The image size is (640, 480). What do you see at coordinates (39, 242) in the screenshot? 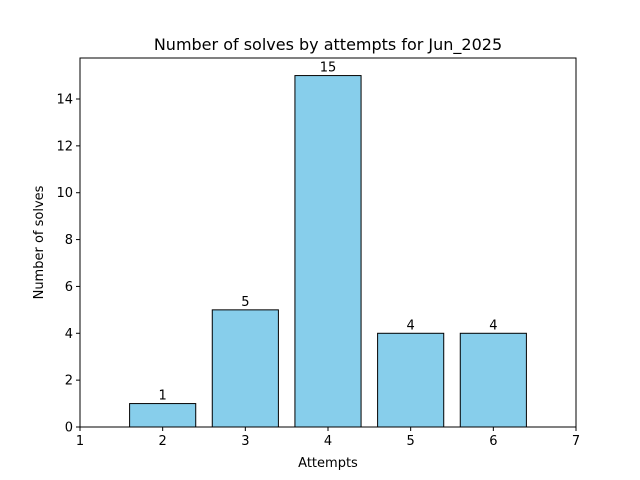
I see `y-axis-label: Number of solves` at bounding box center [39, 242].